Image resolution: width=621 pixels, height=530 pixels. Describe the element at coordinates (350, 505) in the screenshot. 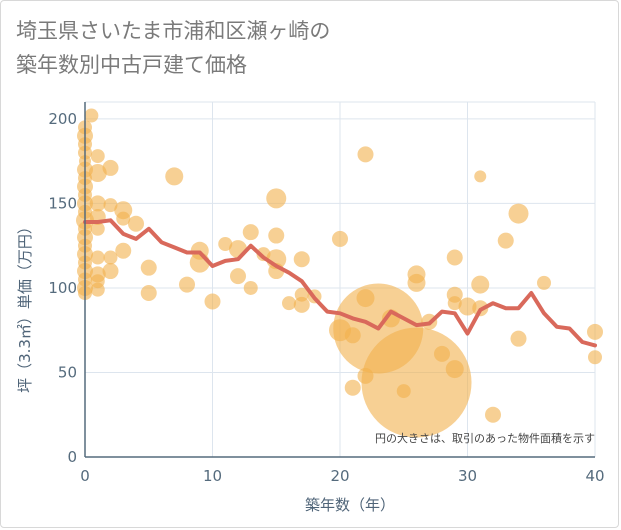

I see `x-axis-label: 築年数（年）` at that location.